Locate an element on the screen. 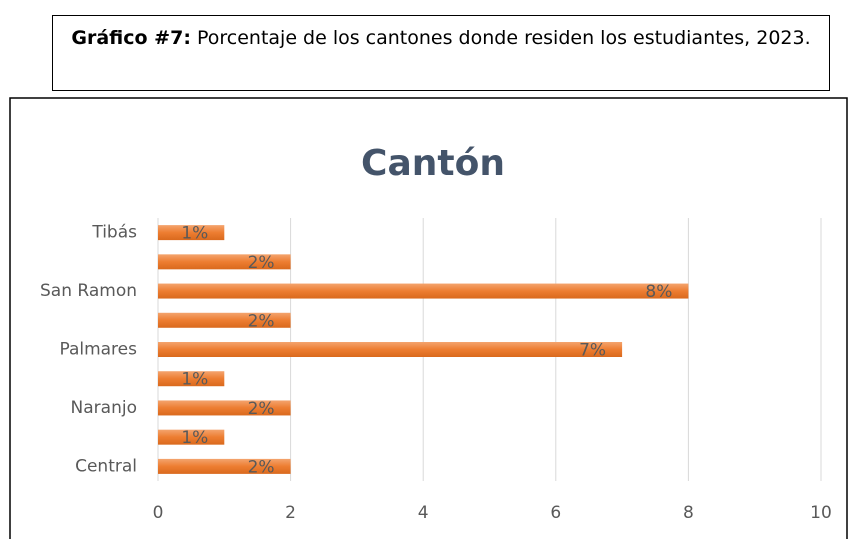 This screenshot has width=850, height=539. chart-title: Cantón is located at coordinates (433, 163).